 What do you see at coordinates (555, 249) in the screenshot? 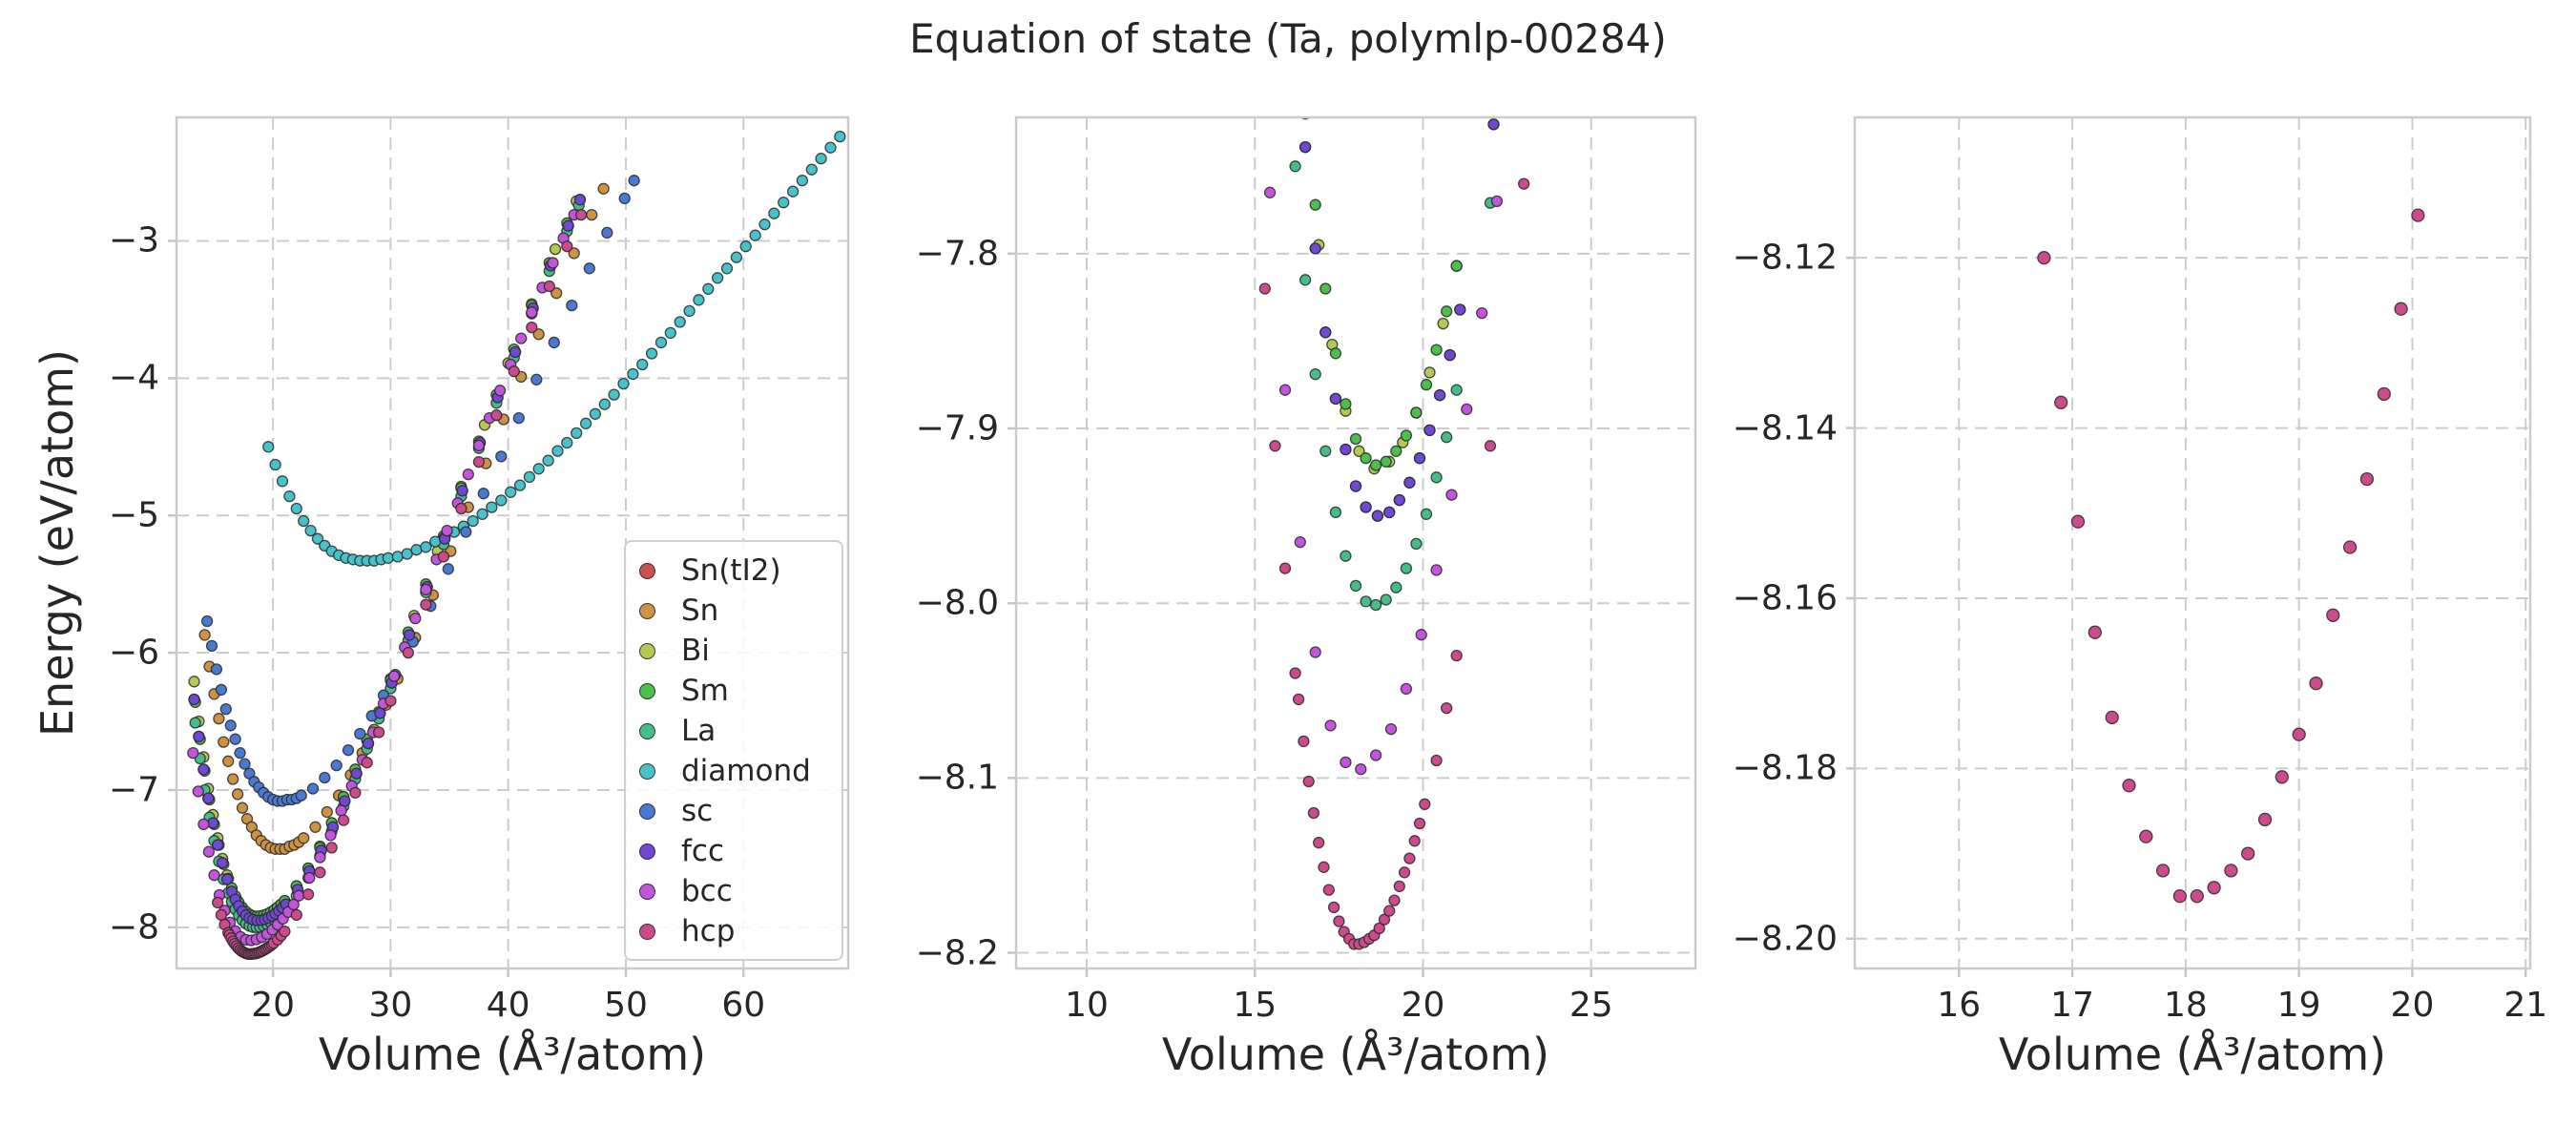
I see `data-point-Bi` at bounding box center [555, 249].